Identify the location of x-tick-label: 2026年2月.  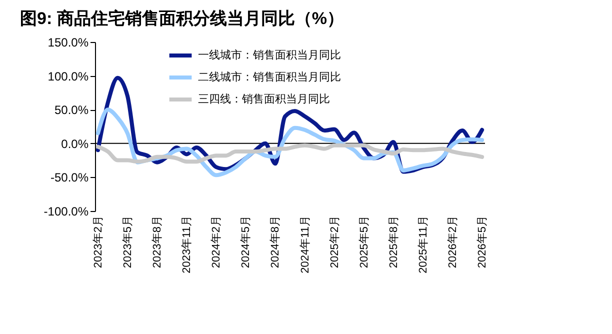
(453, 242).